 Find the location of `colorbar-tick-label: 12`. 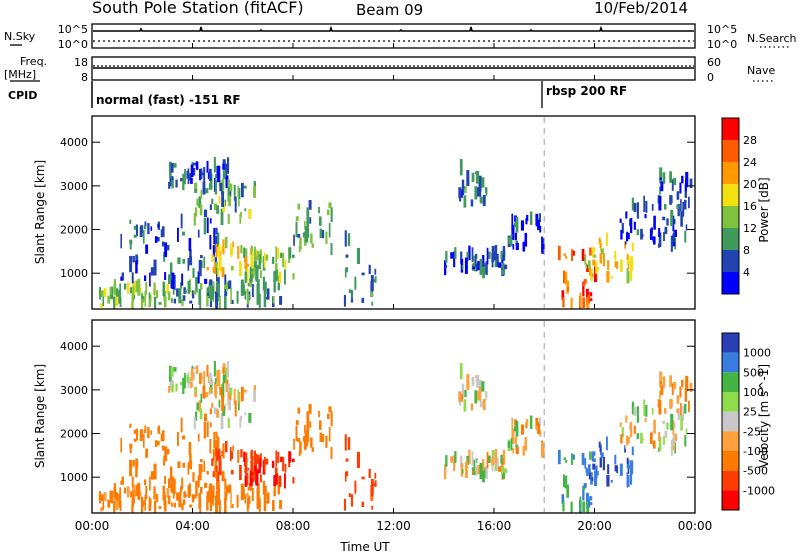

colorbar-tick-label: 12 is located at coordinates (750, 228).